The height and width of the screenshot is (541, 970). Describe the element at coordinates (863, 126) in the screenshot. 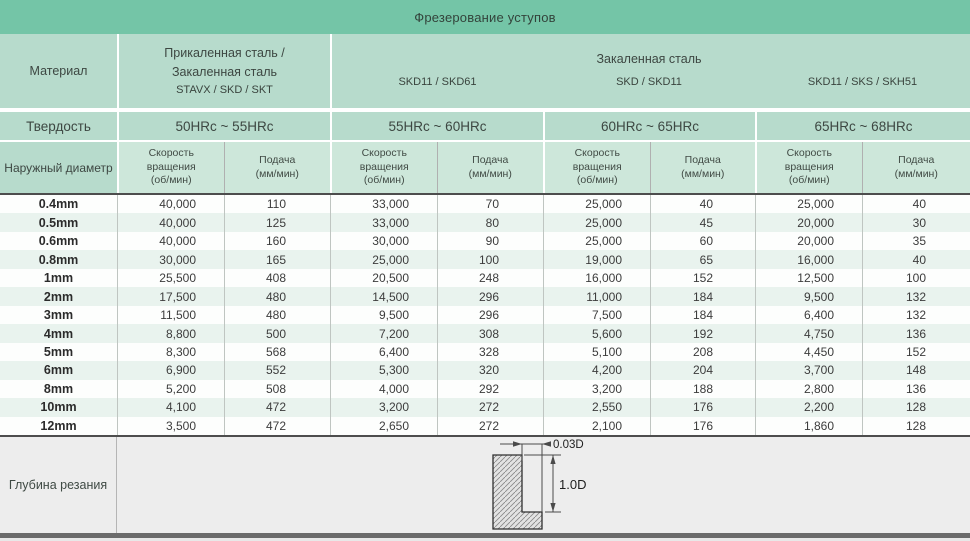

I see `hardness-range: 65HRc ~ 68HRc` at that location.